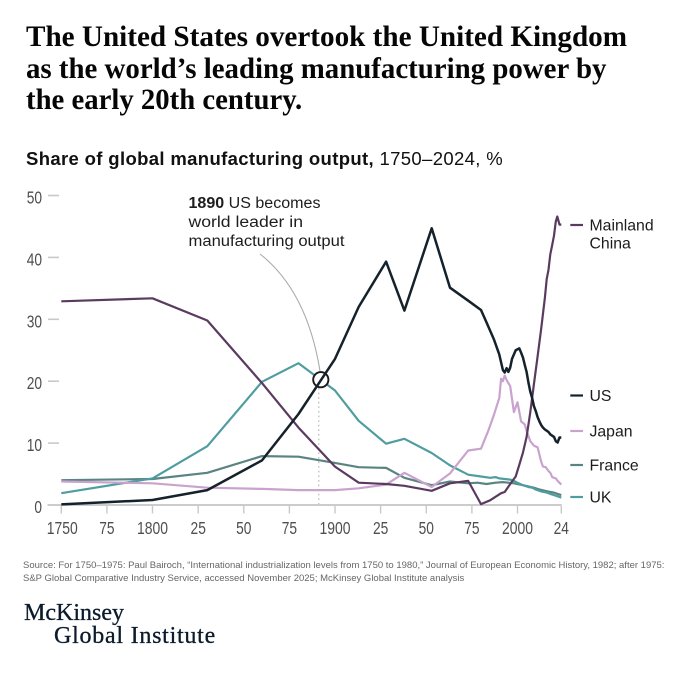 The image size is (676, 676). What do you see at coordinates (245, 222) in the screenshot?
I see `svg-text: world leader in` at bounding box center [245, 222].